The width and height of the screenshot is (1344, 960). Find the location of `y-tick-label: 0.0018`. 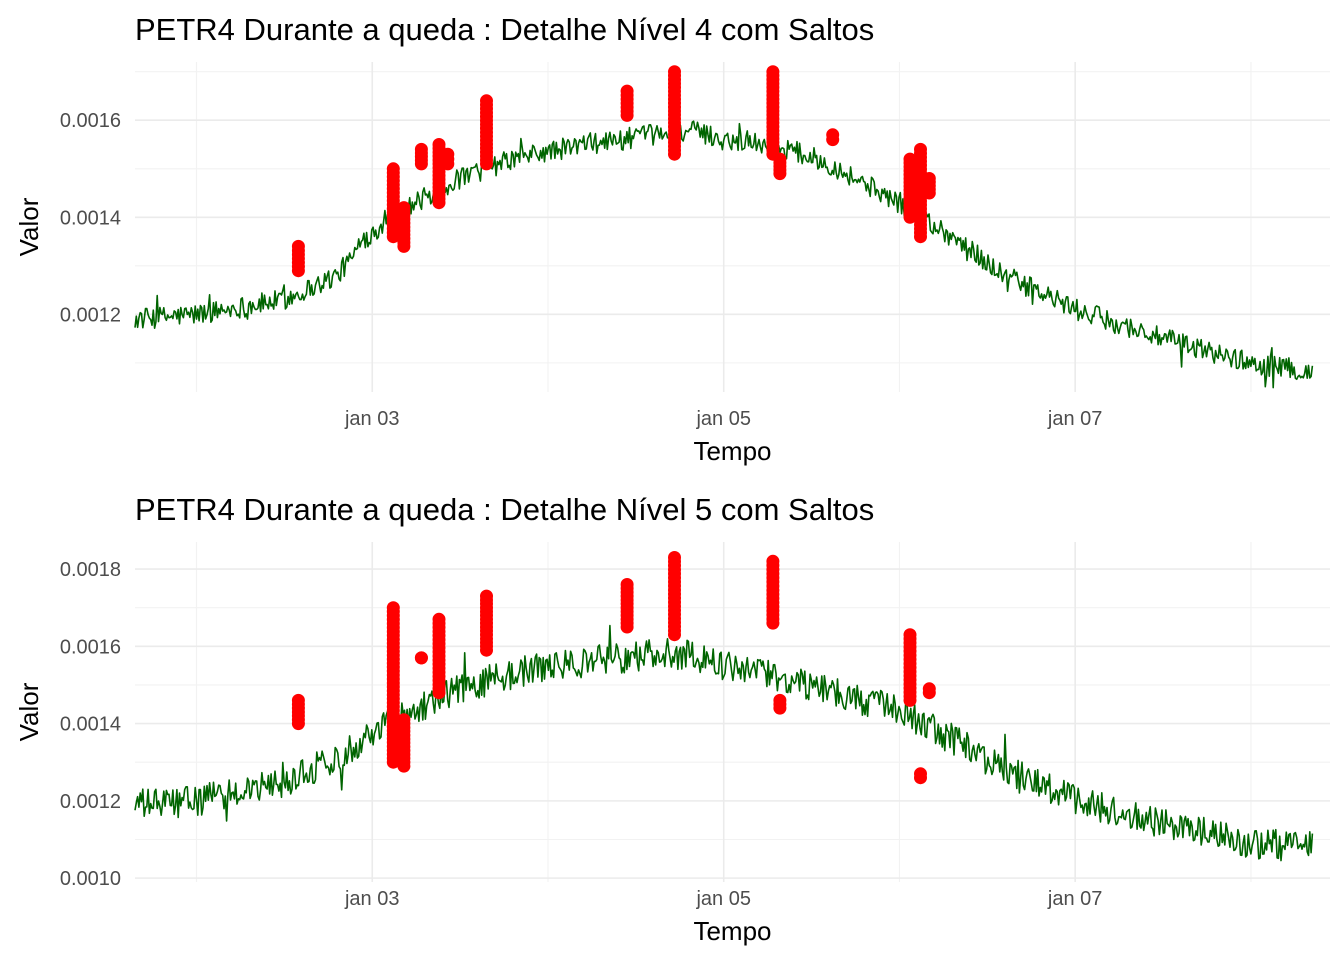

y-tick-label: 0.0018 is located at coordinates (90, 570).